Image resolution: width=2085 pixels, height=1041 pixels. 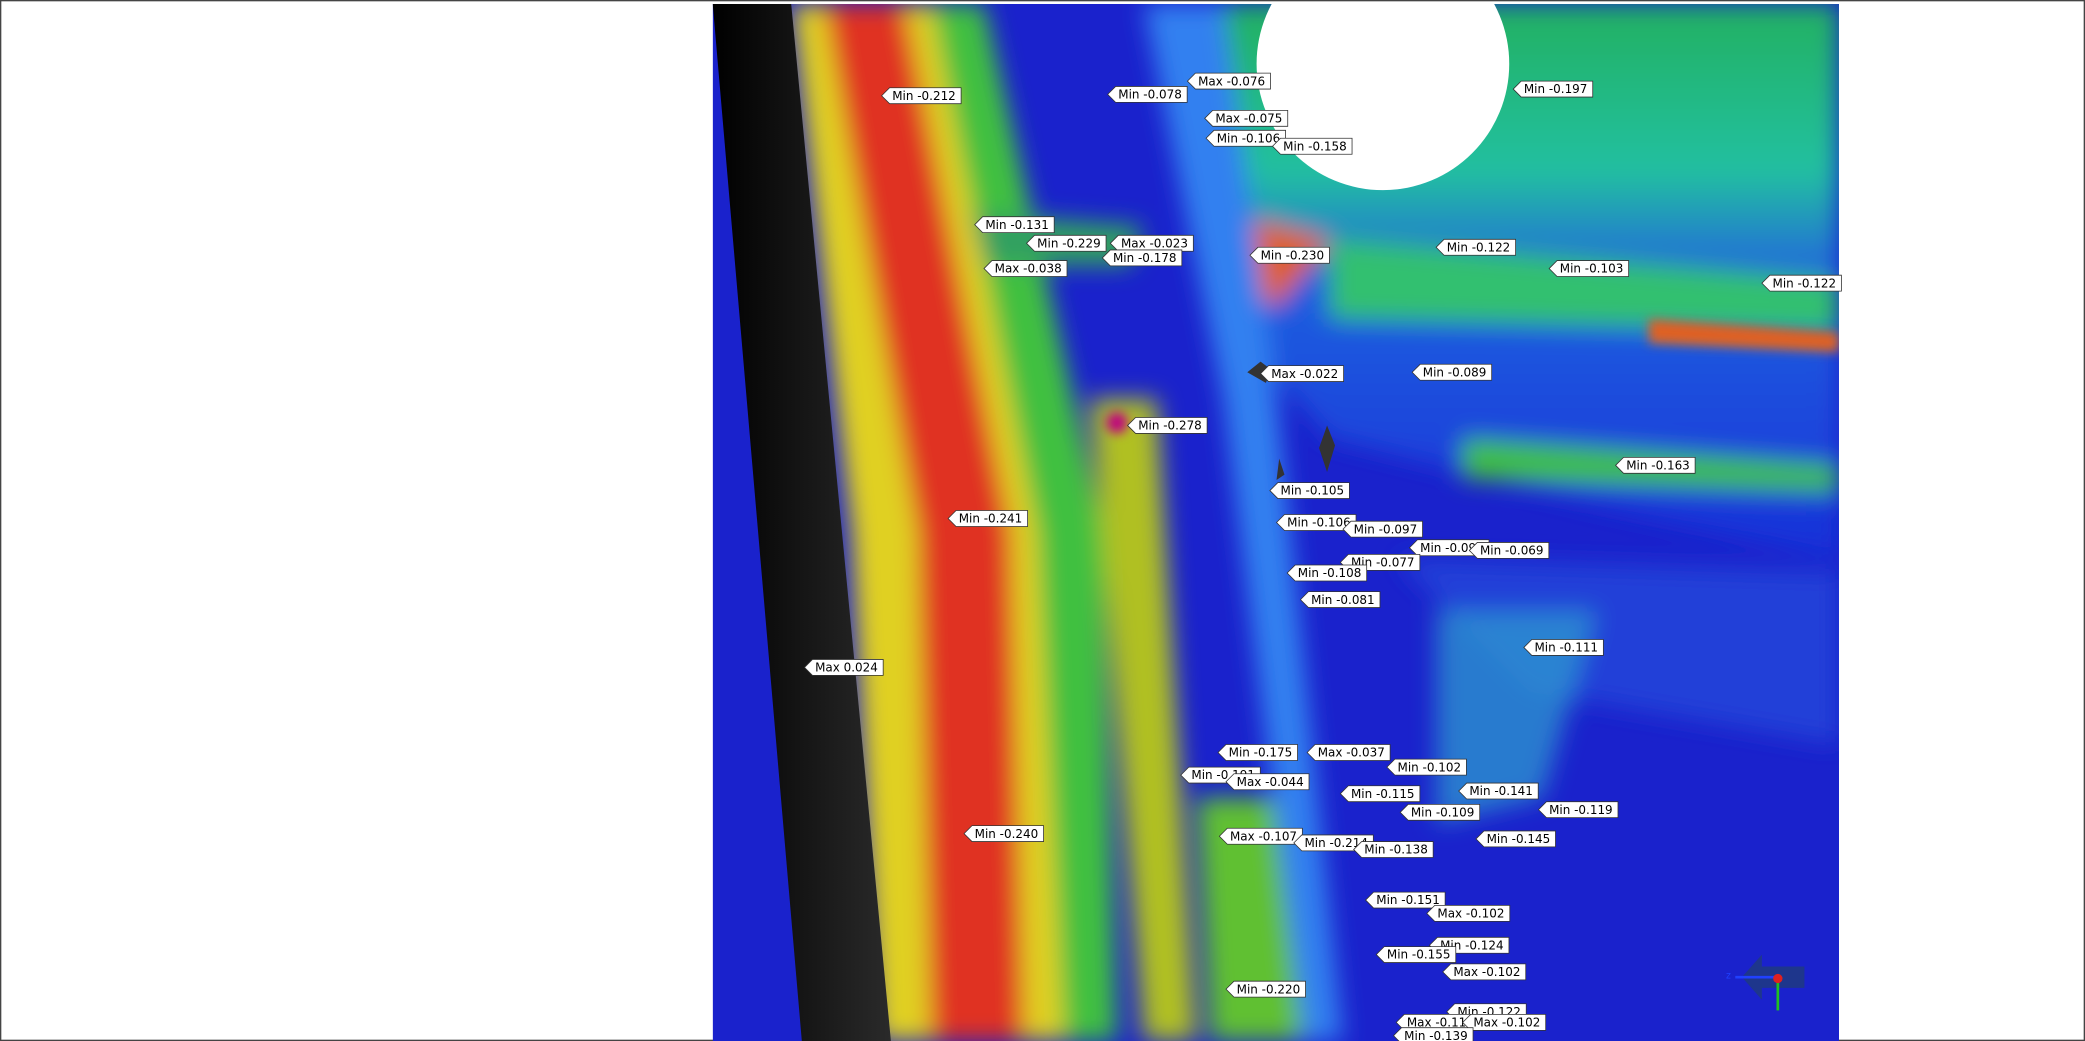 I want to click on result-label: Min -0.163, so click(x=1655, y=465).